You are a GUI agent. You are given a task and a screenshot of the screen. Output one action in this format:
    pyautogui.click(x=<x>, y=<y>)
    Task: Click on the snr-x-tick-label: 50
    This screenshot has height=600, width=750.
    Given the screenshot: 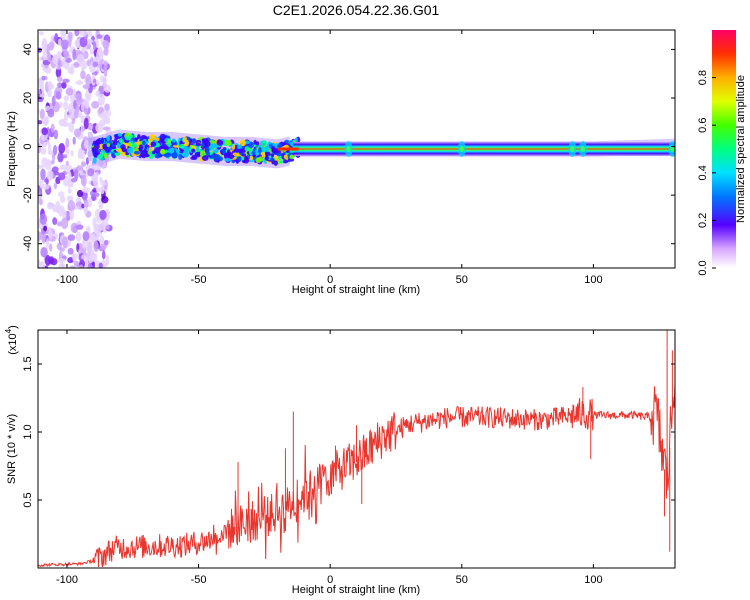 What is the action you would take?
    pyautogui.click(x=462, y=580)
    